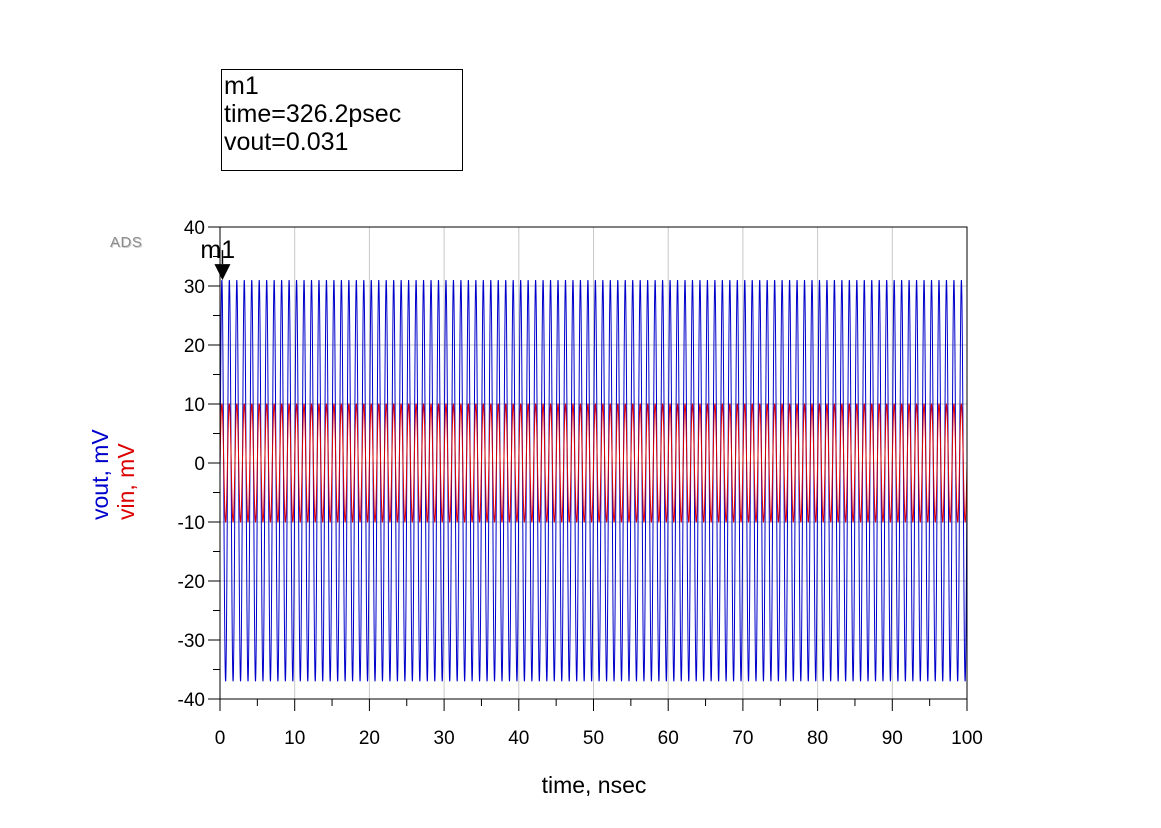  Describe the element at coordinates (313, 114) in the screenshot. I see `marker-readout-time: time=326.2psec` at that location.